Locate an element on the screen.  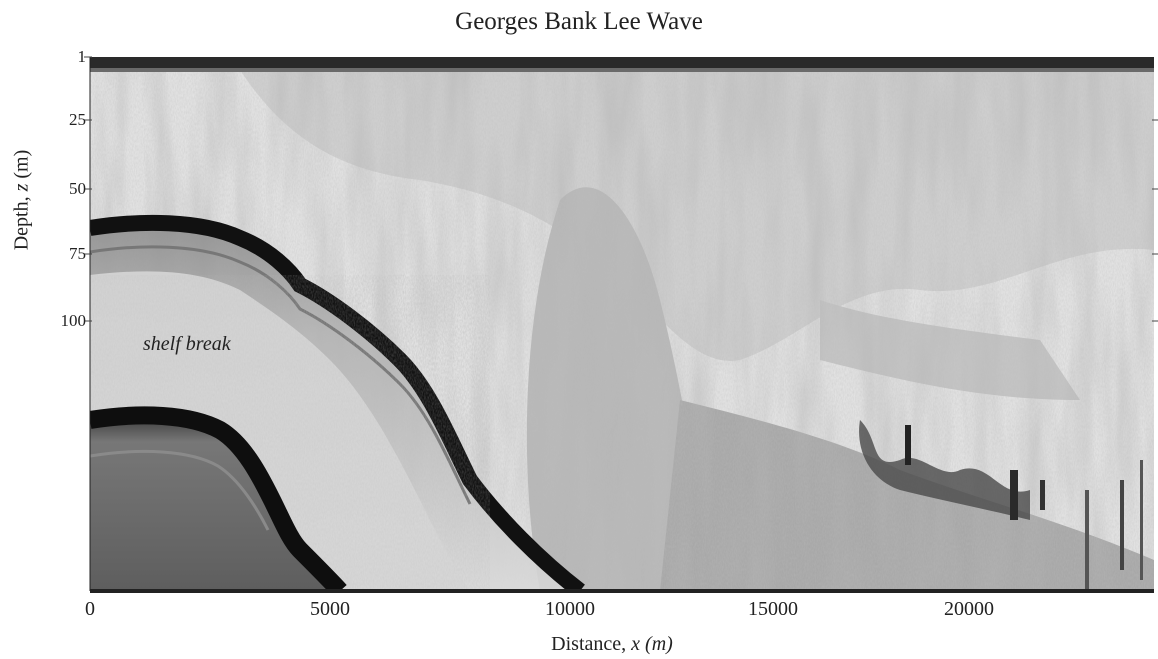
y-tick-label: 100 is located at coordinates (73, 320).